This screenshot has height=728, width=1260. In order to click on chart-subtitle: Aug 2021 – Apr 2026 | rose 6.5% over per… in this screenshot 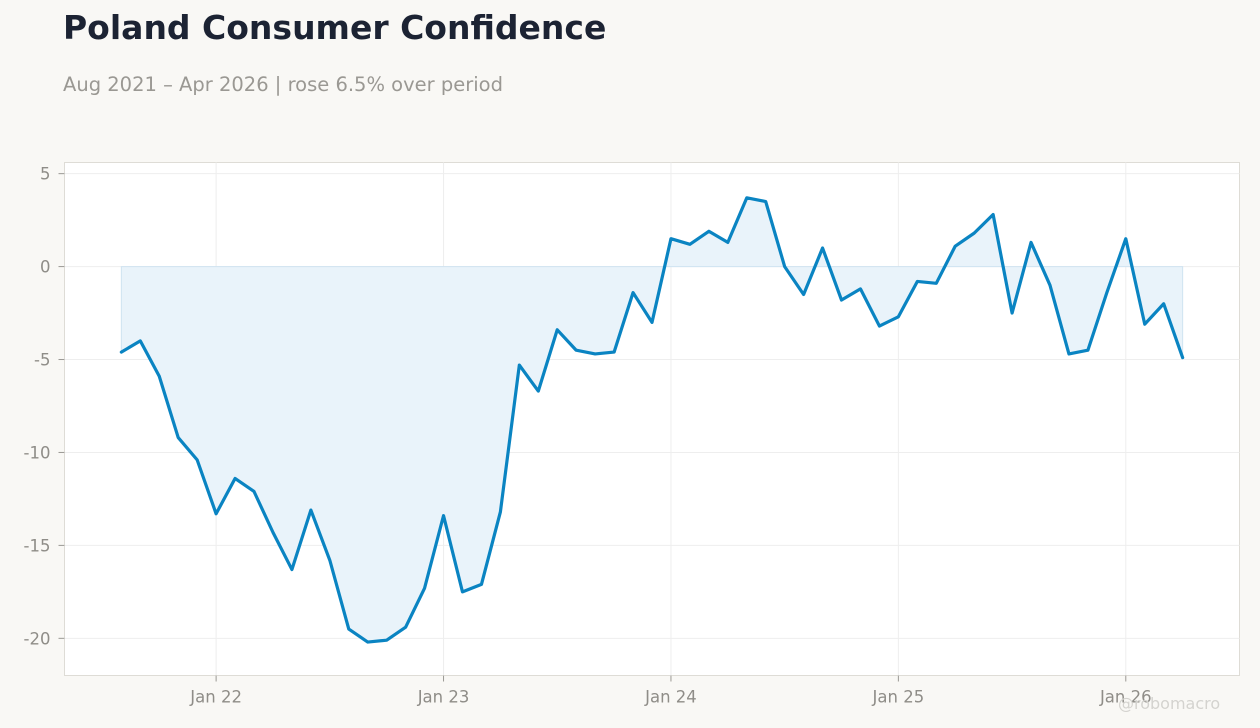, I will do `click(283, 84)`.